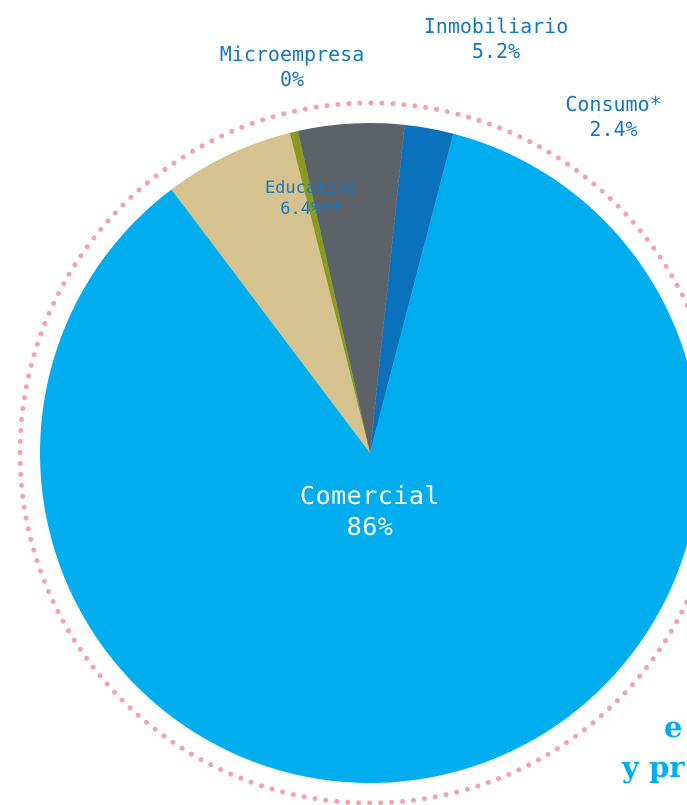 This screenshot has height=805, width=687. Describe the element at coordinates (496, 26) in the screenshot. I see `label-inmobiliario-name: Inmobiliario` at that location.